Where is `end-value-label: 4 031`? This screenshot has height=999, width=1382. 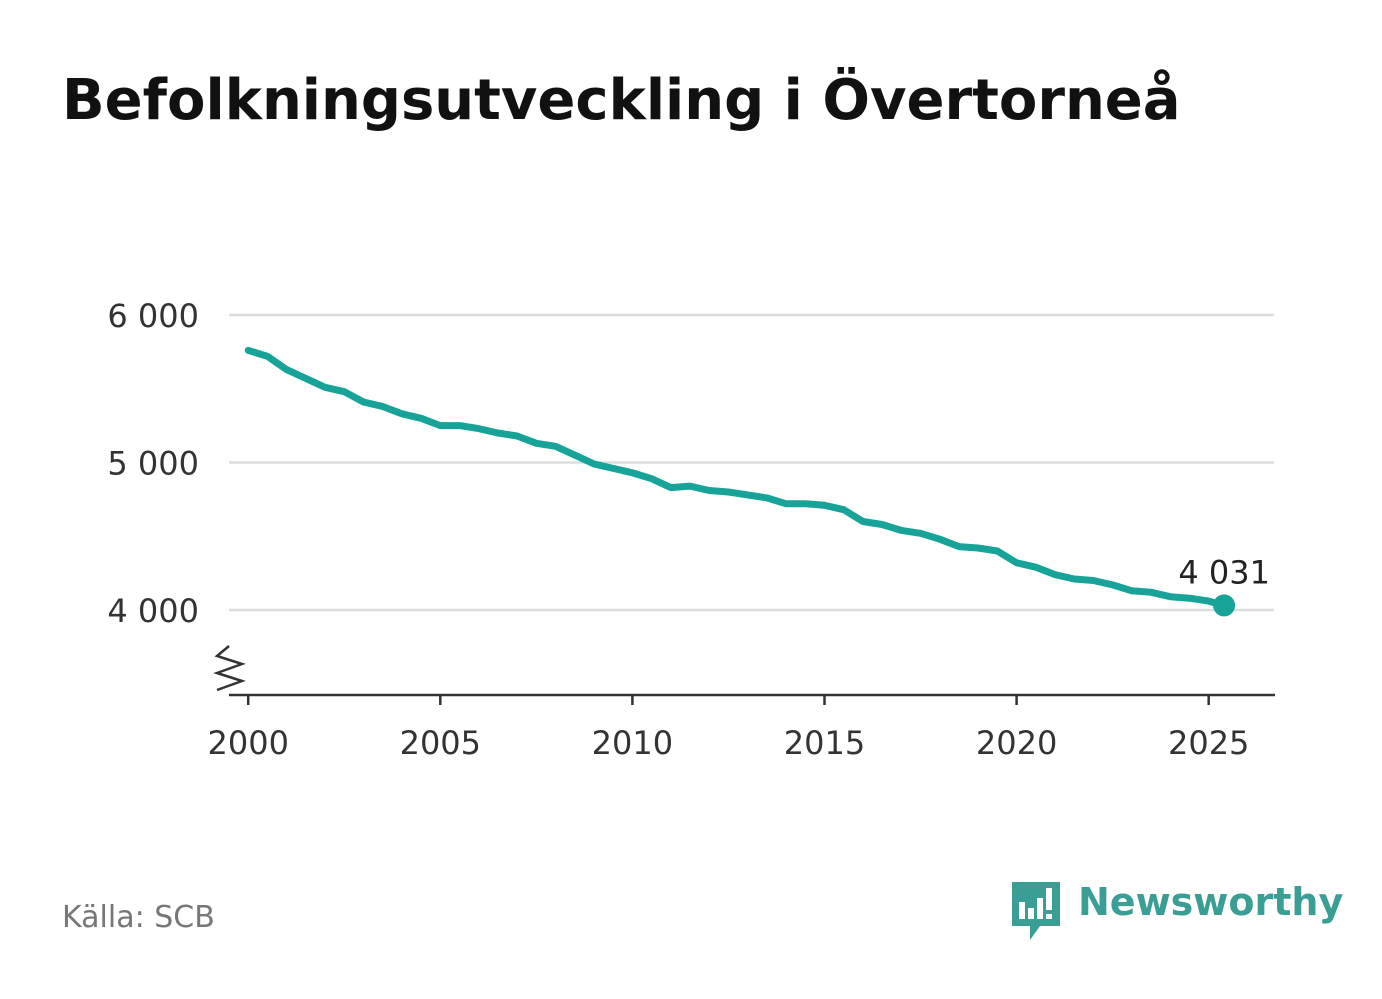
end-value-label: 4 031 is located at coordinates (1224, 572).